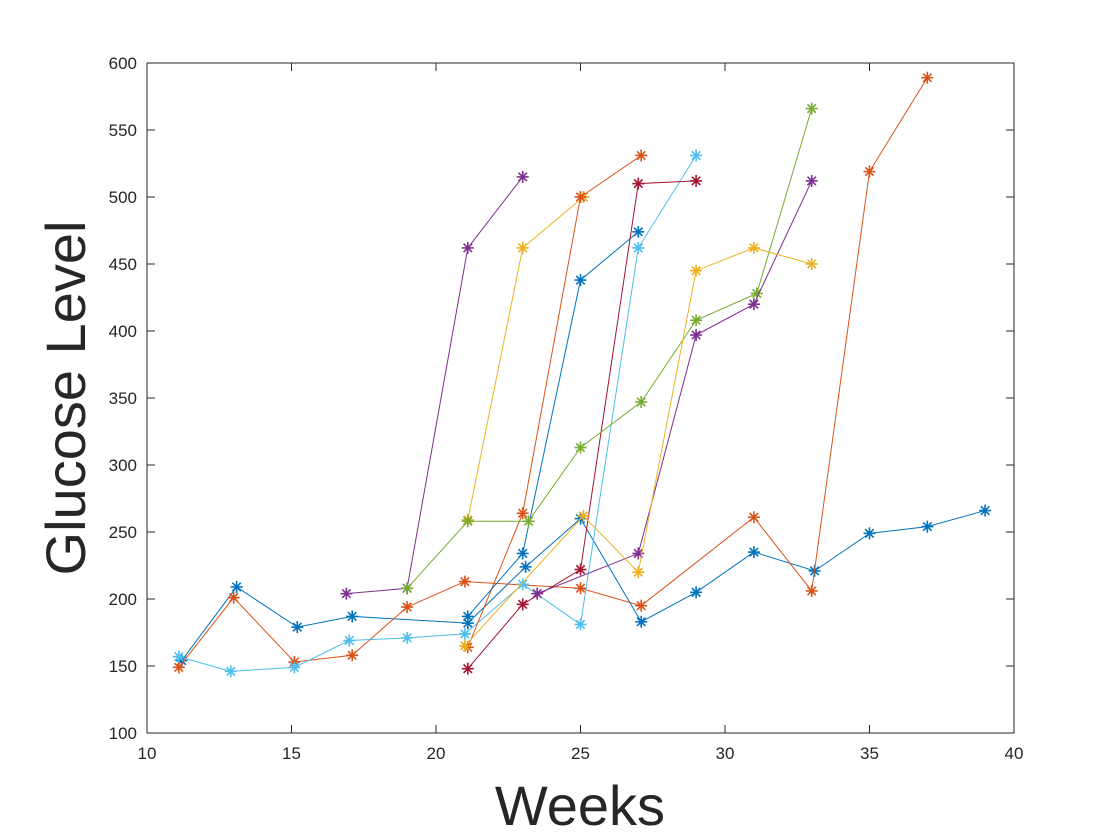  What do you see at coordinates (869, 753) in the screenshot?
I see `x-tick-label: 35` at bounding box center [869, 753].